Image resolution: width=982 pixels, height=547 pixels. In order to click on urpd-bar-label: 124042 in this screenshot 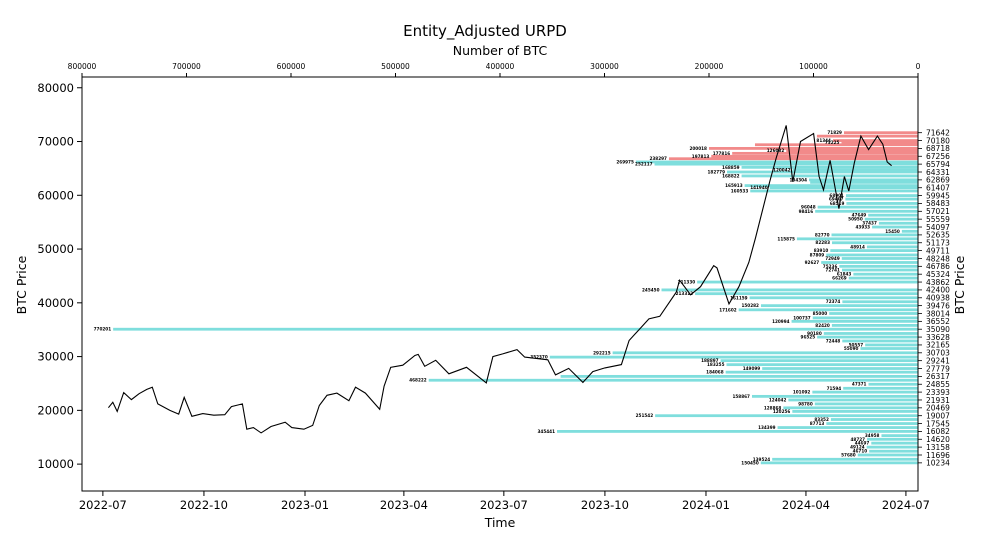, I will do `click(778, 399)`.